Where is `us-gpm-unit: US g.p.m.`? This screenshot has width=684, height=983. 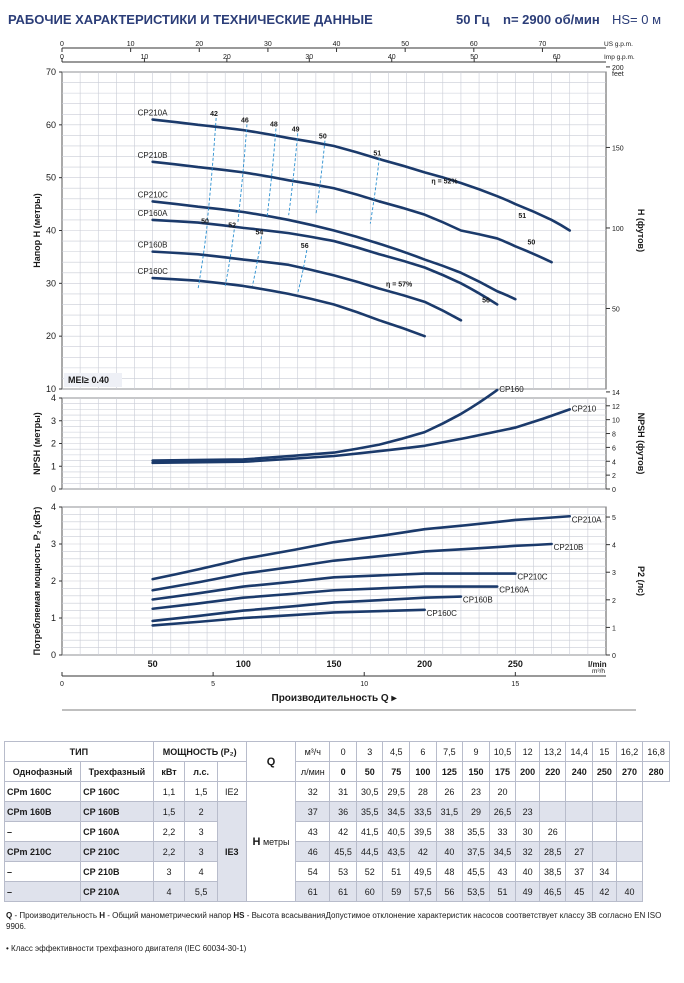 us-gpm-unit: US g.p.m. is located at coordinates (618, 44).